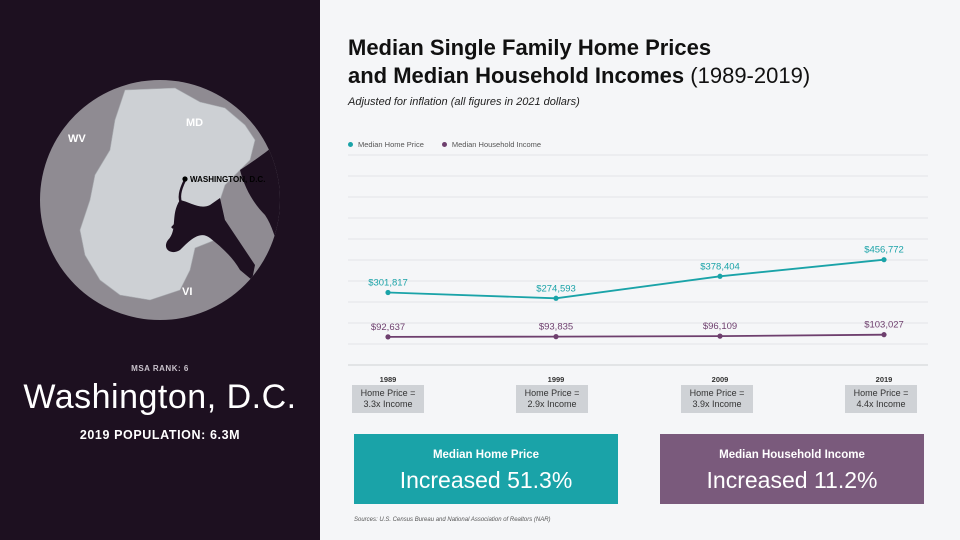 The width and height of the screenshot is (960, 540). I want to click on summary-heading: Median Home Price, so click(486, 455).